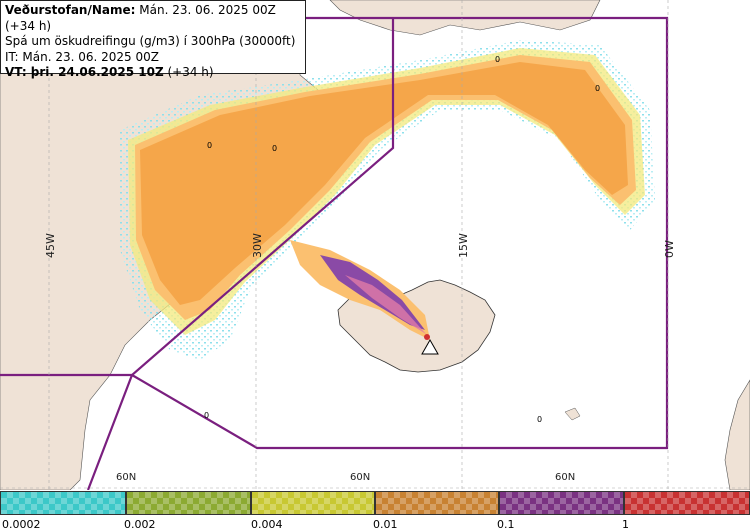 The image size is (750, 532). Describe the element at coordinates (430, 344) in the screenshot. I see `volcano-marker-icon` at that location.